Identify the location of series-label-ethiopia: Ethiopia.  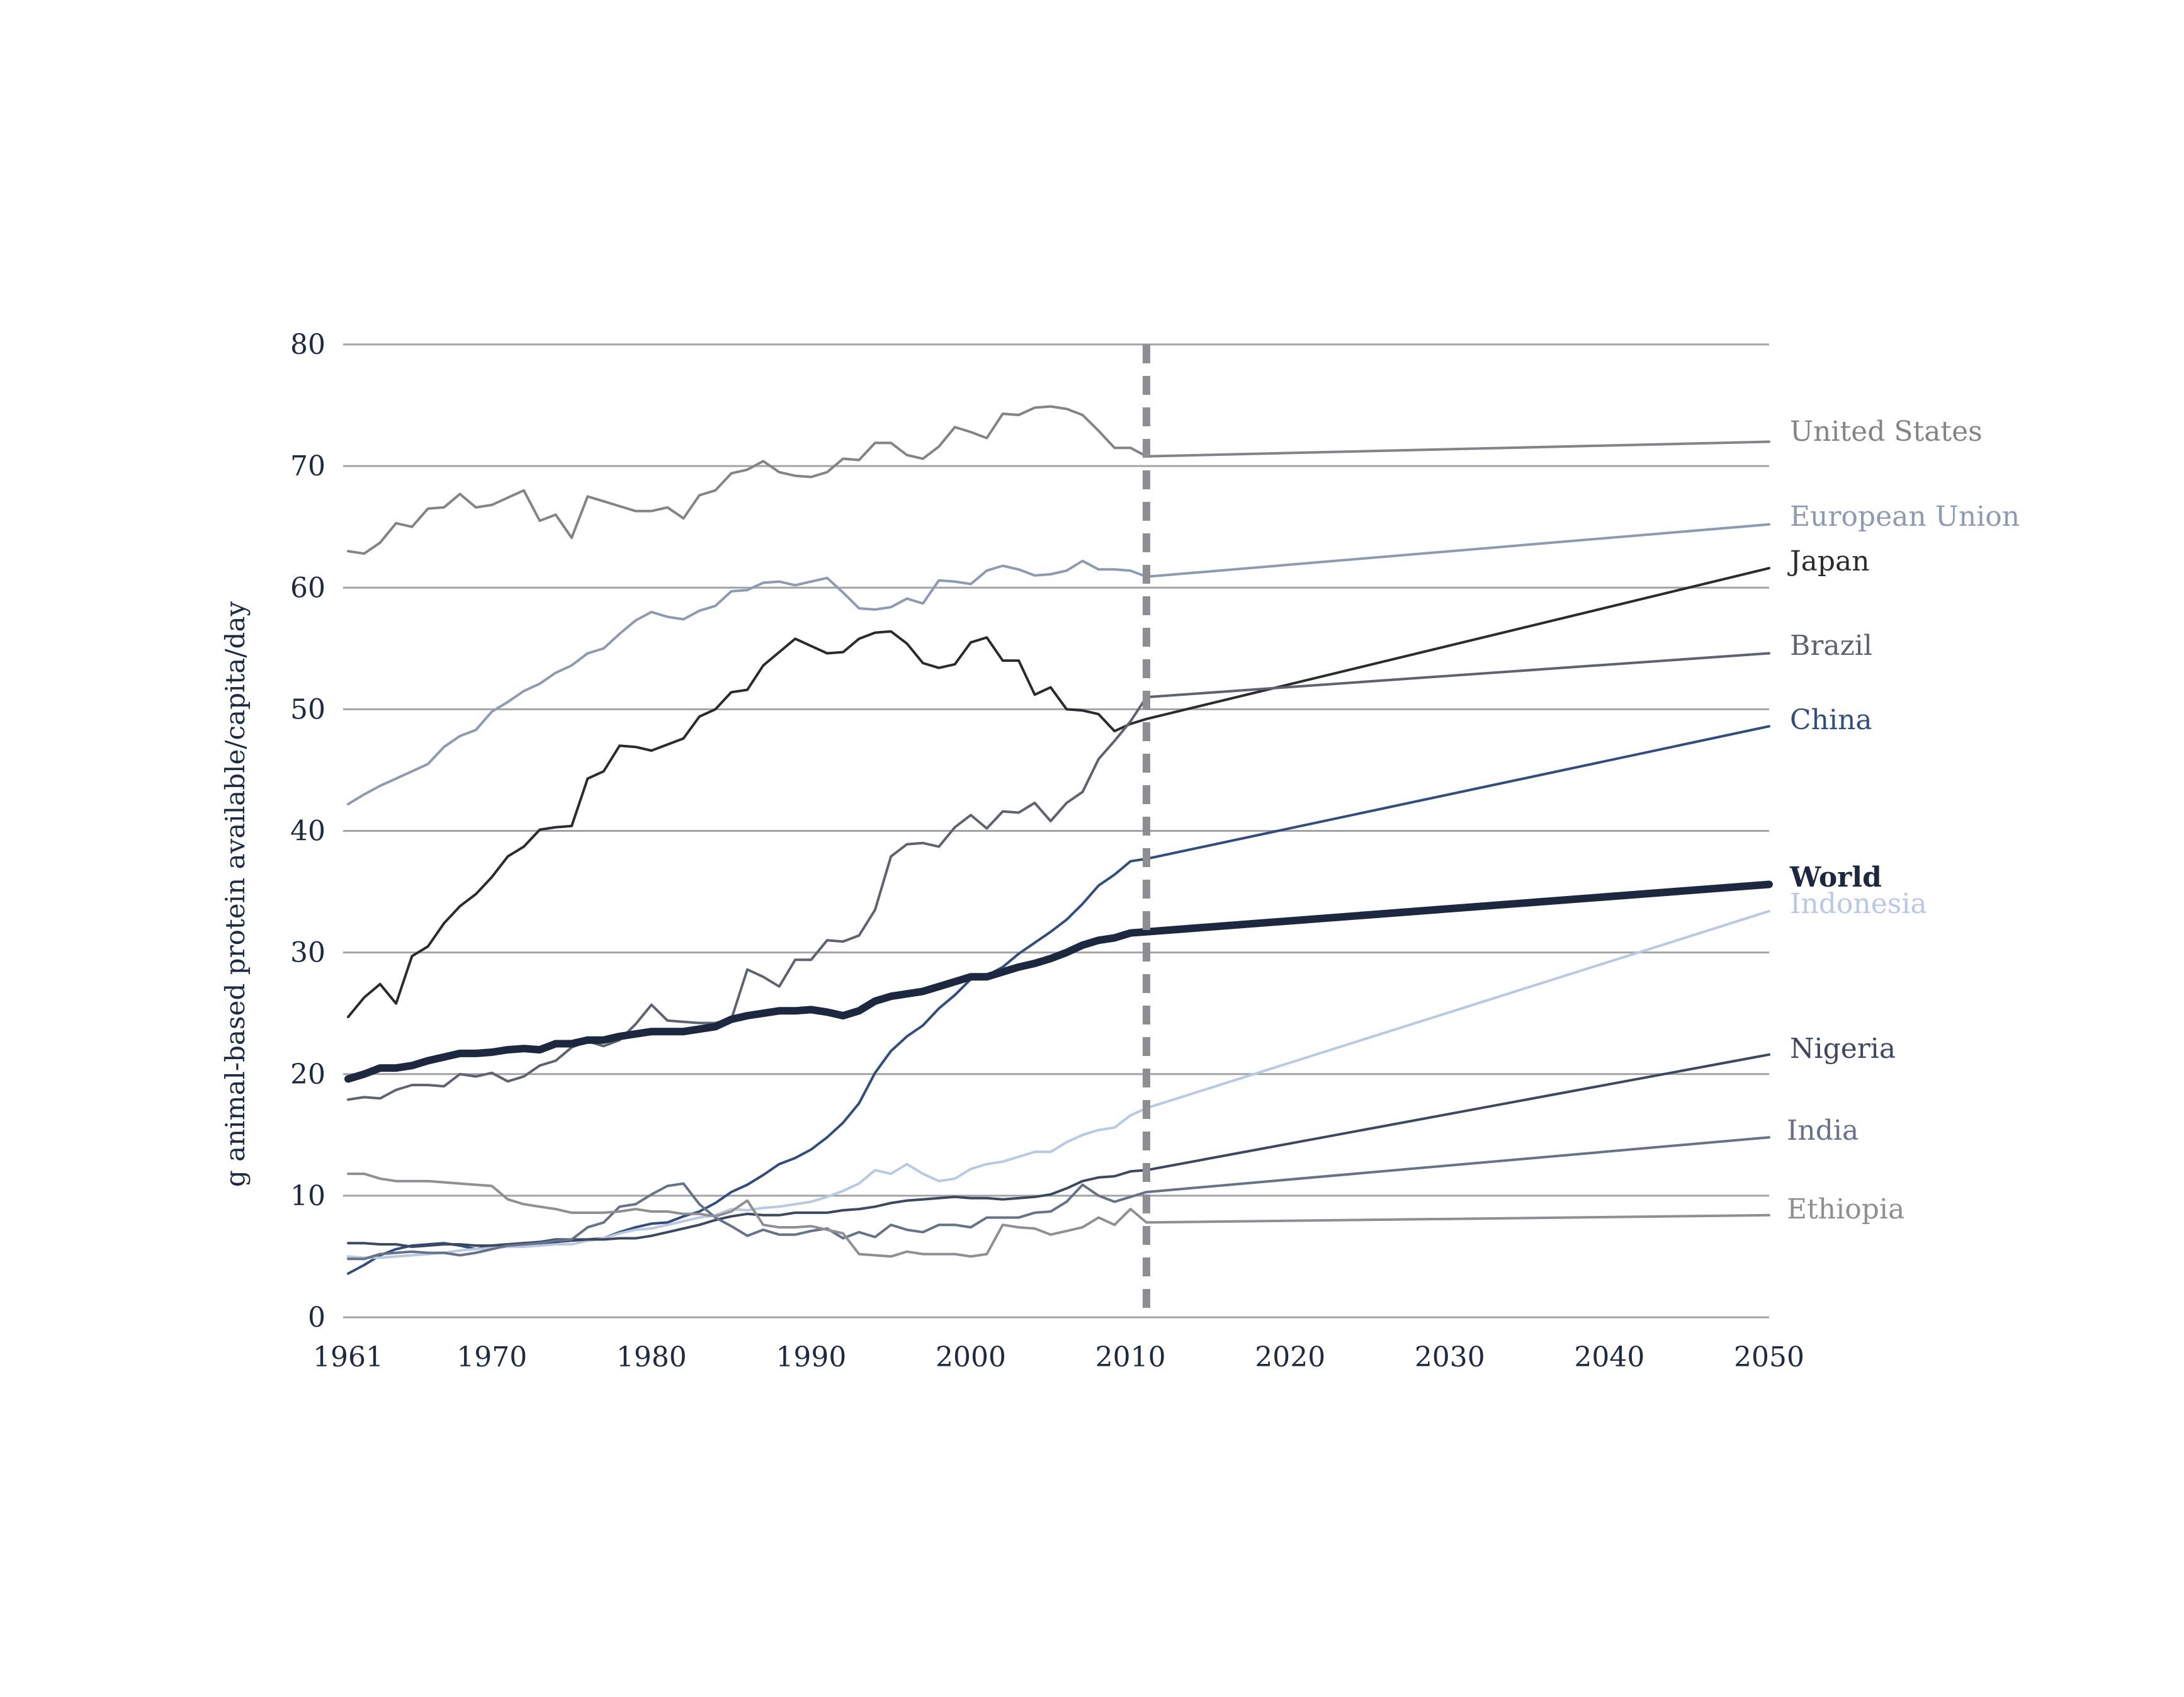
(1845, 1209).